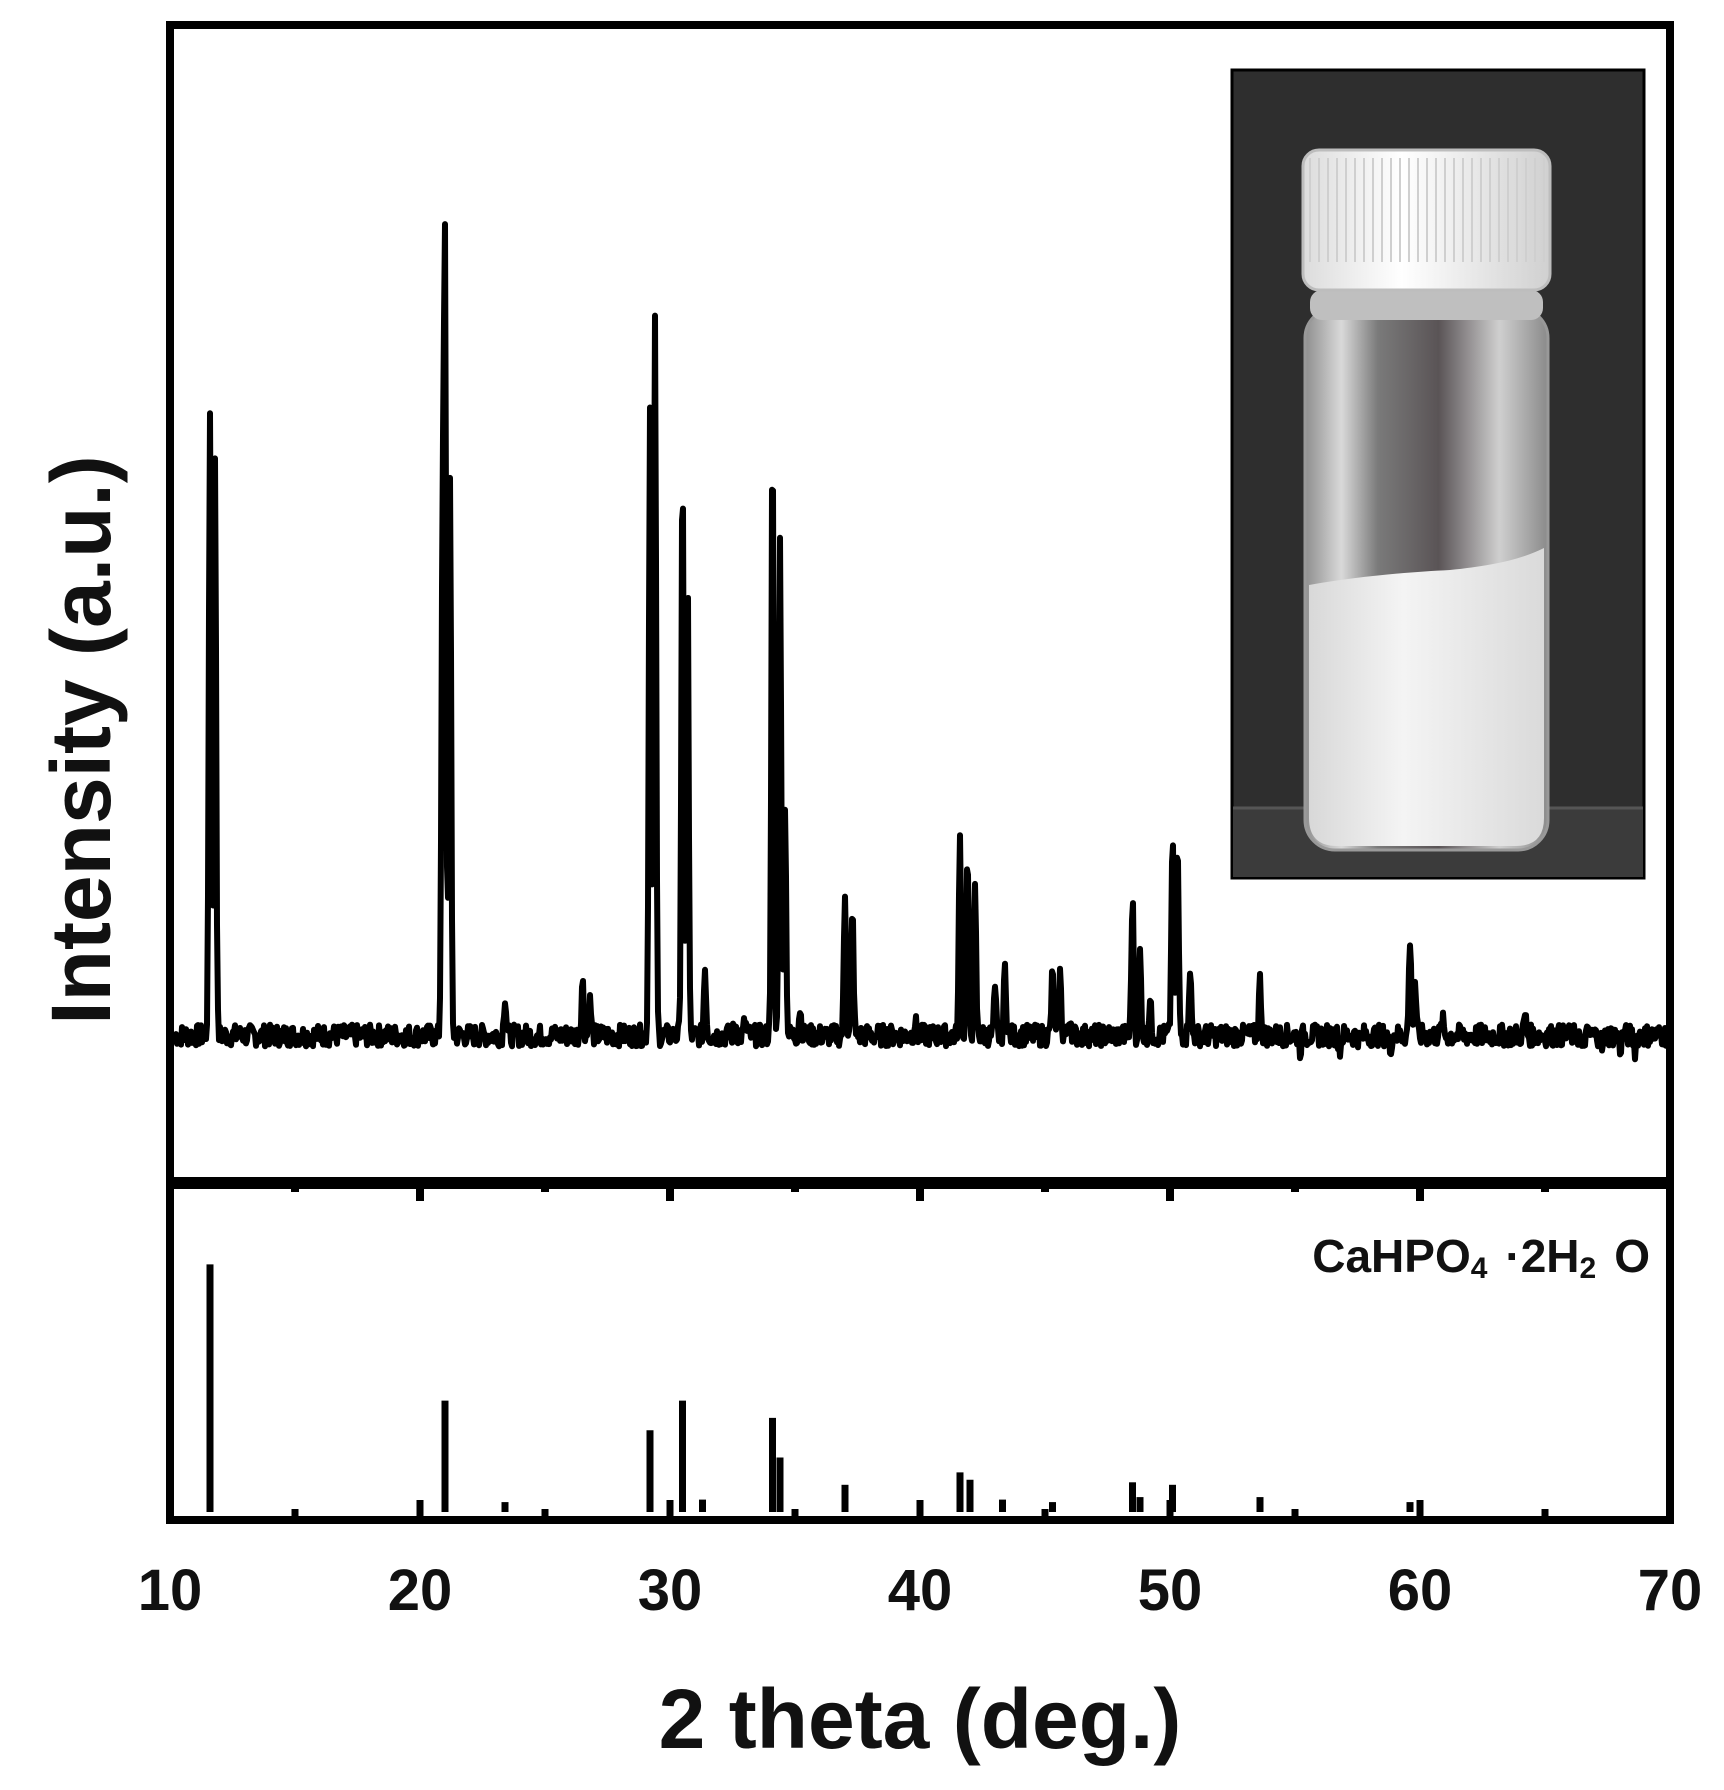 The width and height of the screenshot is (1724, 1790). Describe the element at coordinates (1670, 1590) in the screenshot. I see `x-tick-label-70: 70` at that location.